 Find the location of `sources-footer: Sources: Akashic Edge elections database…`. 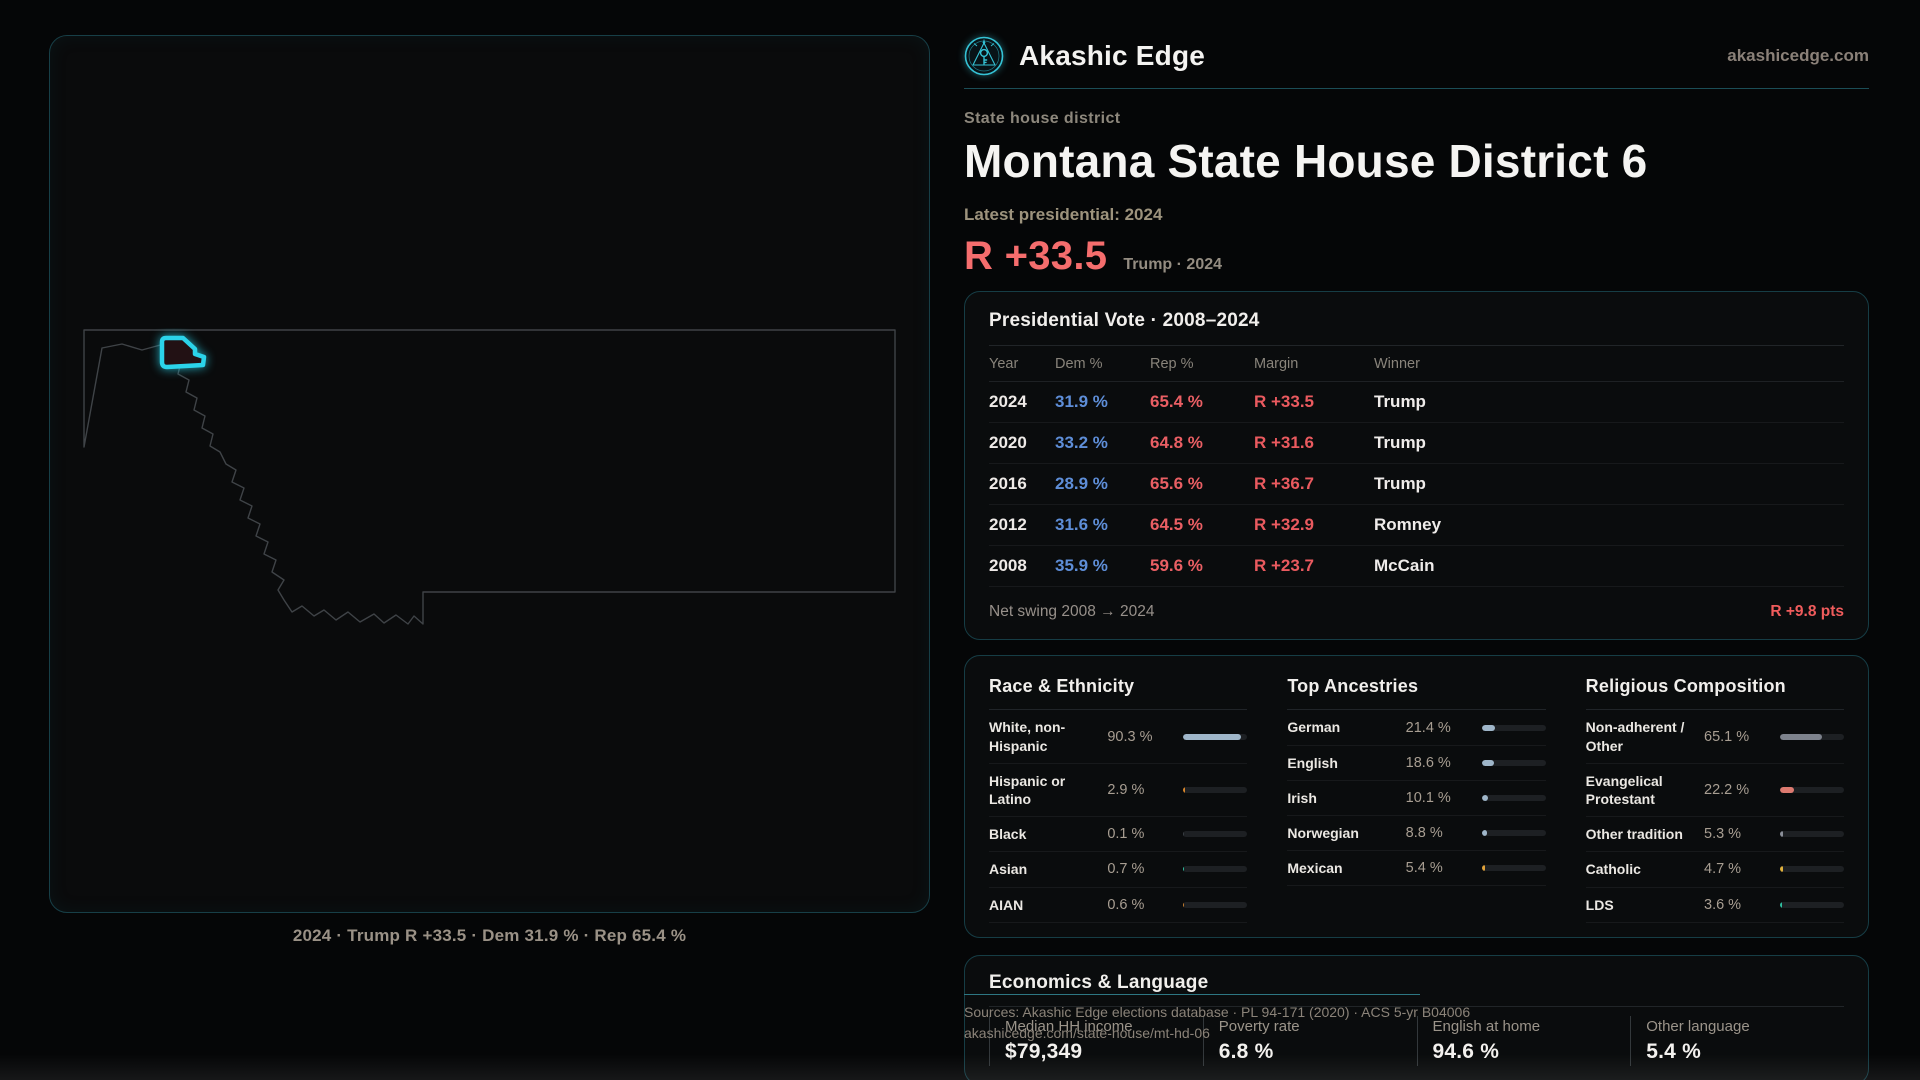

sources-footer: Sources: Akashic Edge elections database… is located at coordinates (1217, 1019).